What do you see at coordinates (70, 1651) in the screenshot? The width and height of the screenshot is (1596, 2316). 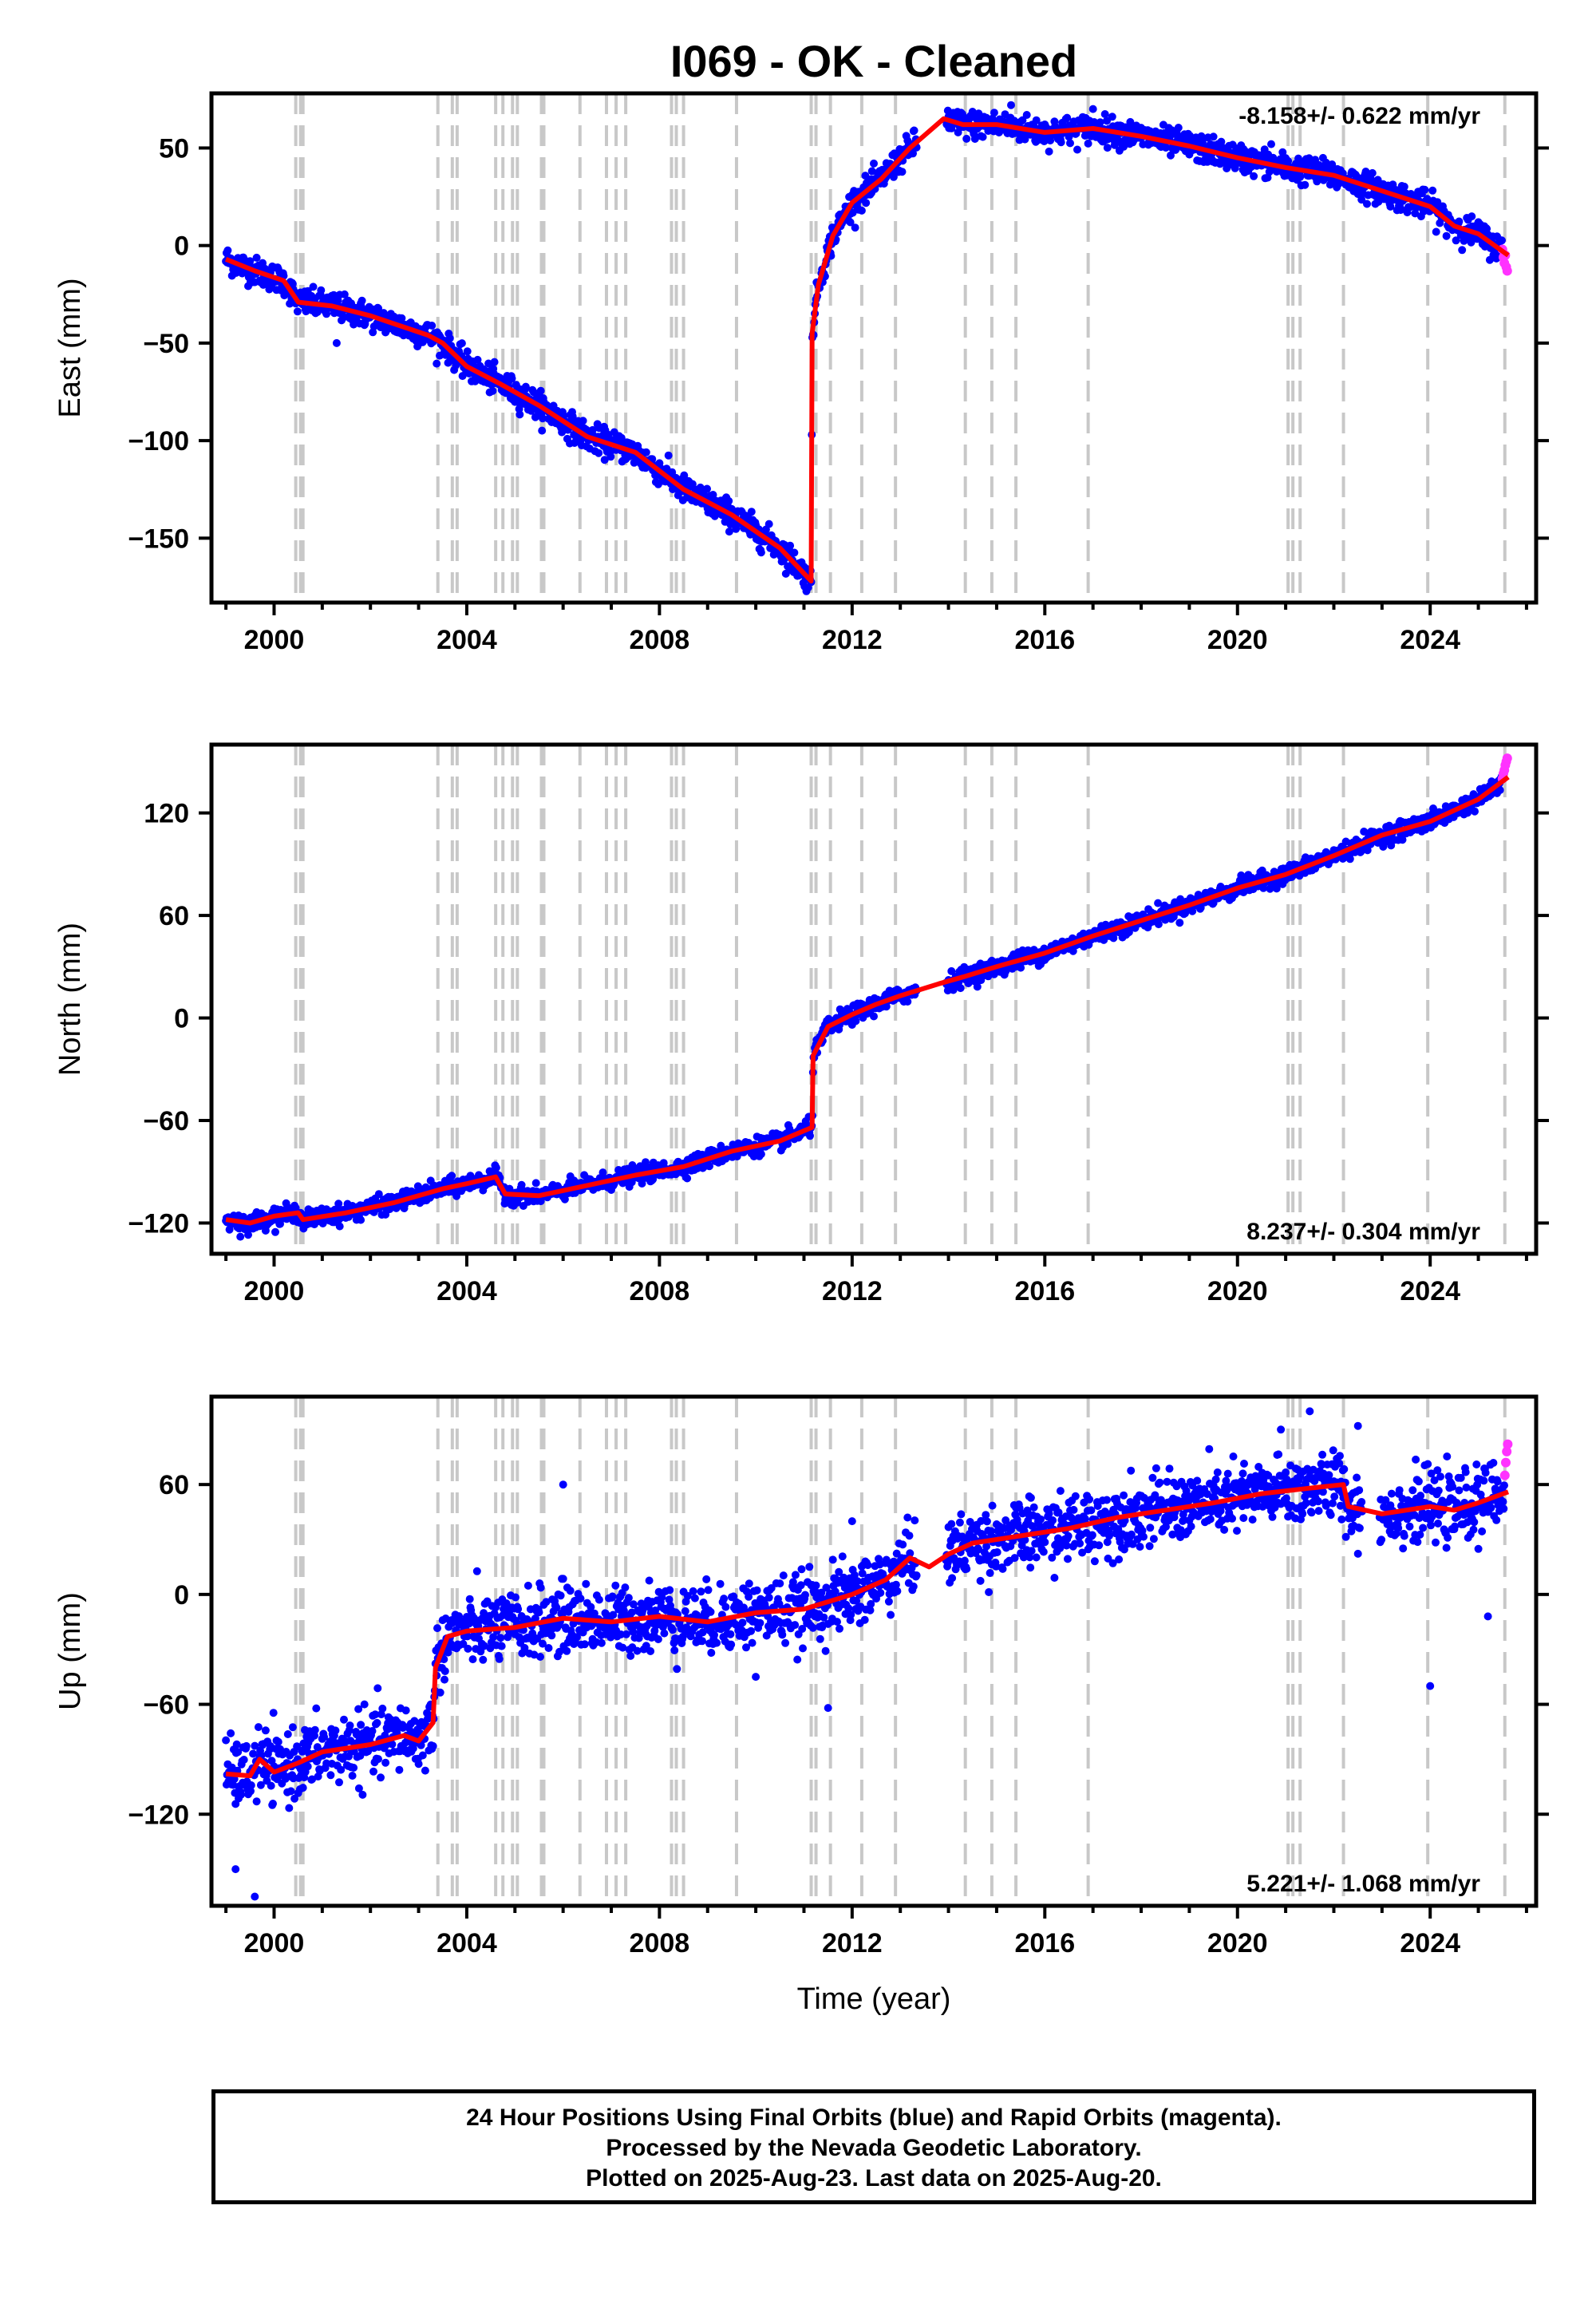 I see `y-axis-label: Up (mm)` at bounding box center [70, 1651].